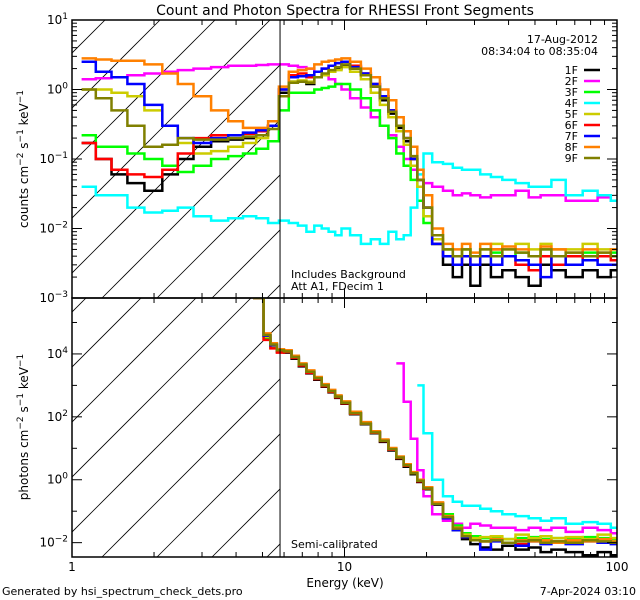 The height and width of the screenshot is (600, 640). Describe the element at coordinates (582, 92) in the screenshot. I see `legend-item-3F: 3F` at that location.